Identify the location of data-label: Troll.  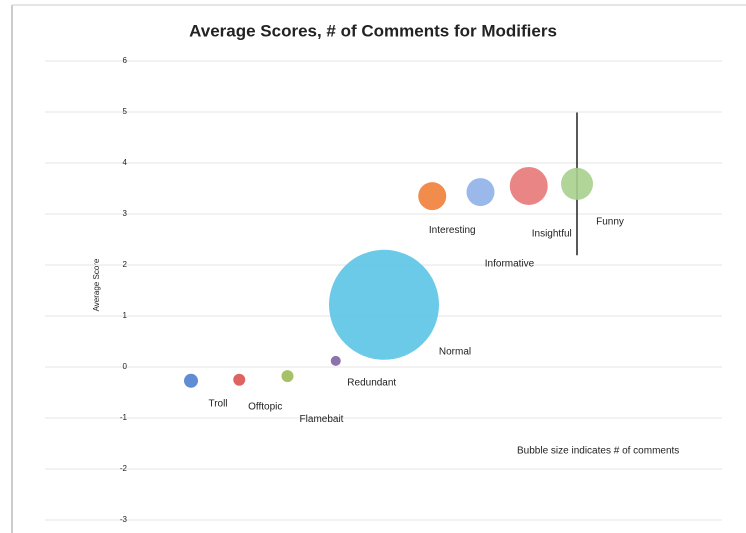
(217, 403).